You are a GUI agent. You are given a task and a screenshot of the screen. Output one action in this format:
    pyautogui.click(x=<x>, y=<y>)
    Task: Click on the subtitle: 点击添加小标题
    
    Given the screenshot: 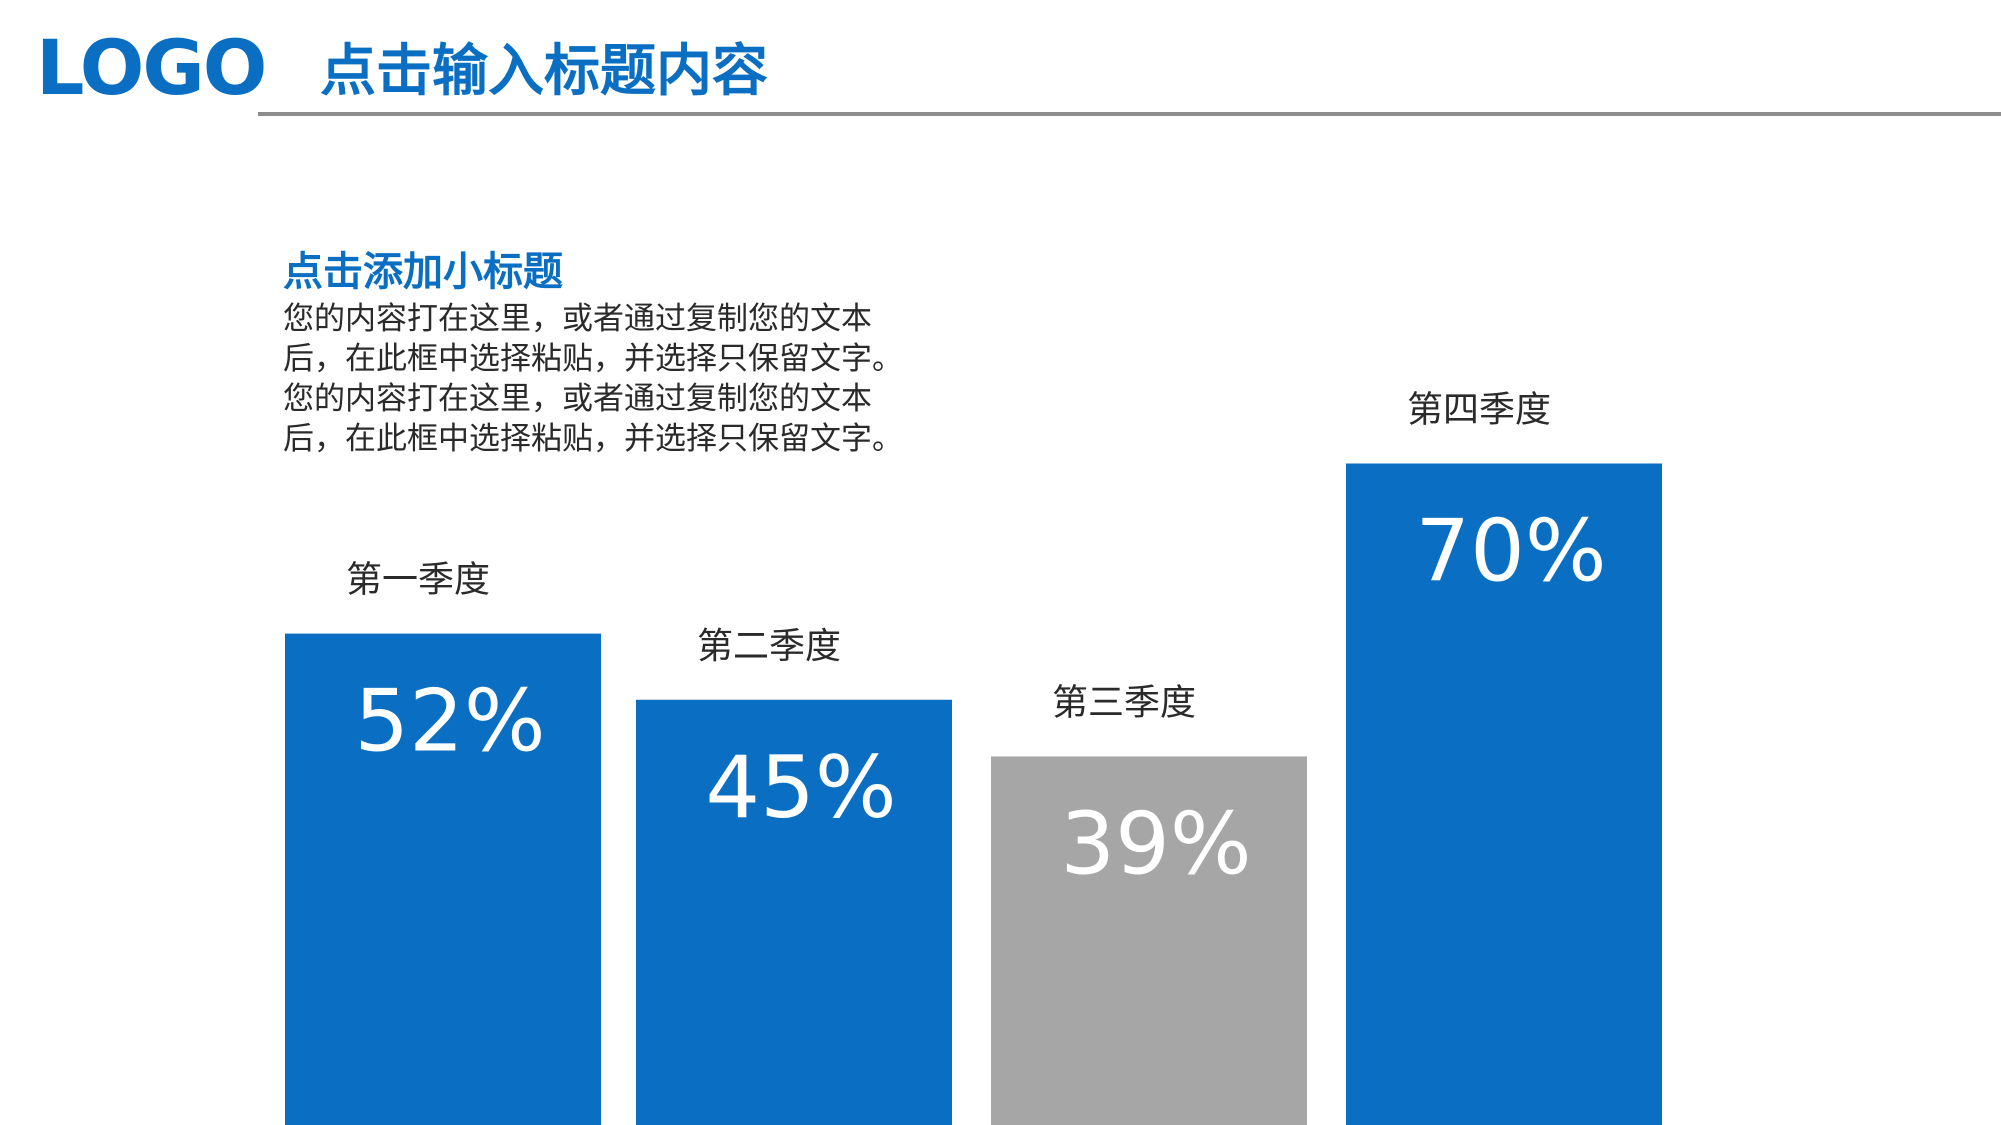 What is the action you would take?
    pyautogui.click(x=423, y=272)
    